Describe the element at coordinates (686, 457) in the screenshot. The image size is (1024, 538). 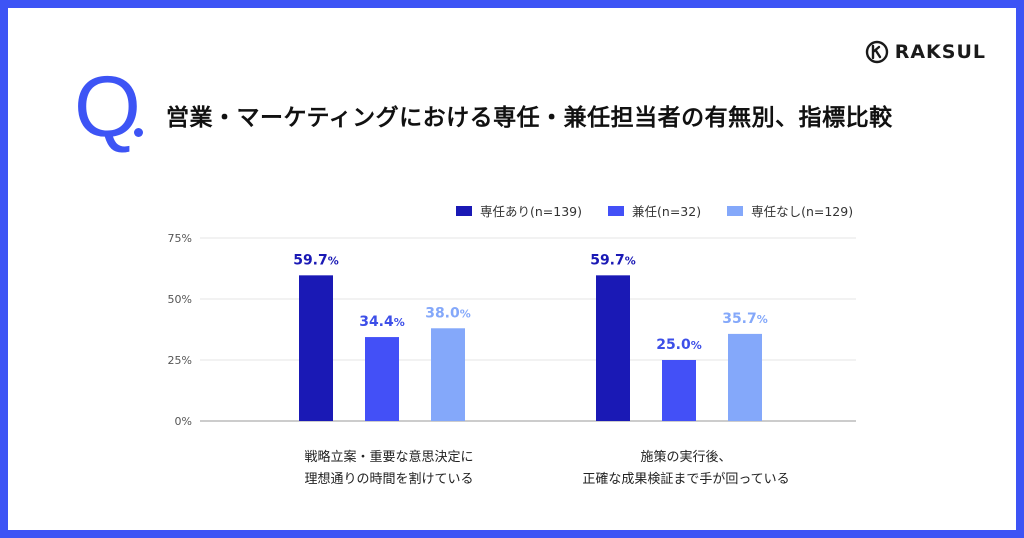
I see `category-label-2-line-1: 施策の実行後、` at that location.